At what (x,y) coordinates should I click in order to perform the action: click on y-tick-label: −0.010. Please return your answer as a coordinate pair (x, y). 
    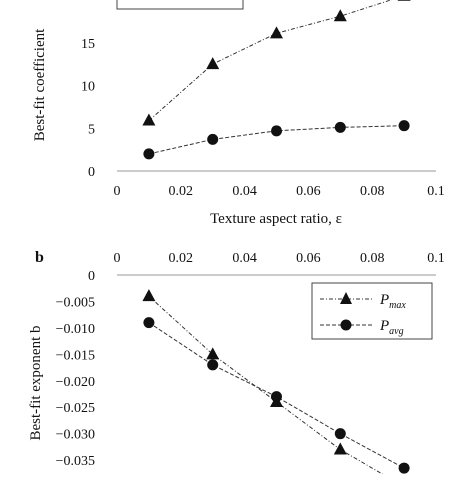
    Looking at the image, I should click on (75, 329).